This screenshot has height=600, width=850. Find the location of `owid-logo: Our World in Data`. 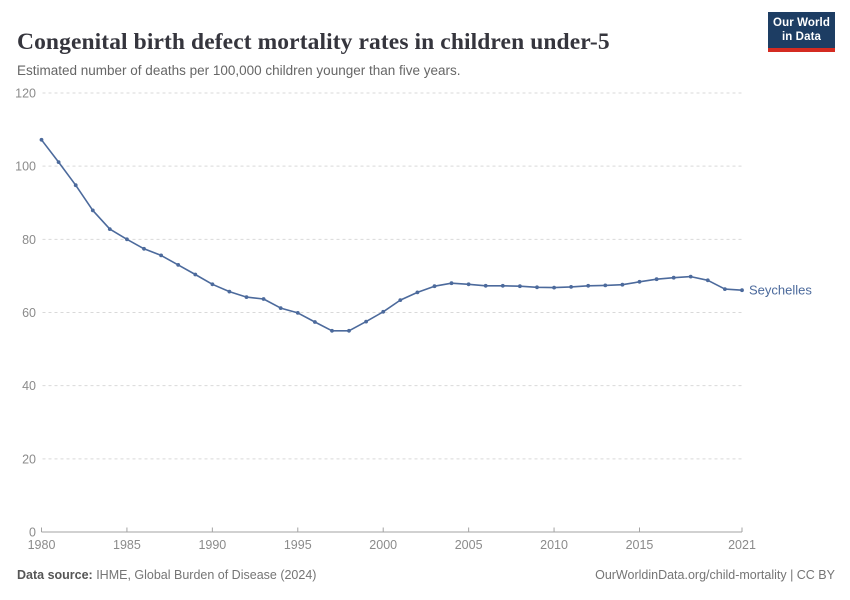

owid-logo: Our World in Data is located at coordinates (801, 32).